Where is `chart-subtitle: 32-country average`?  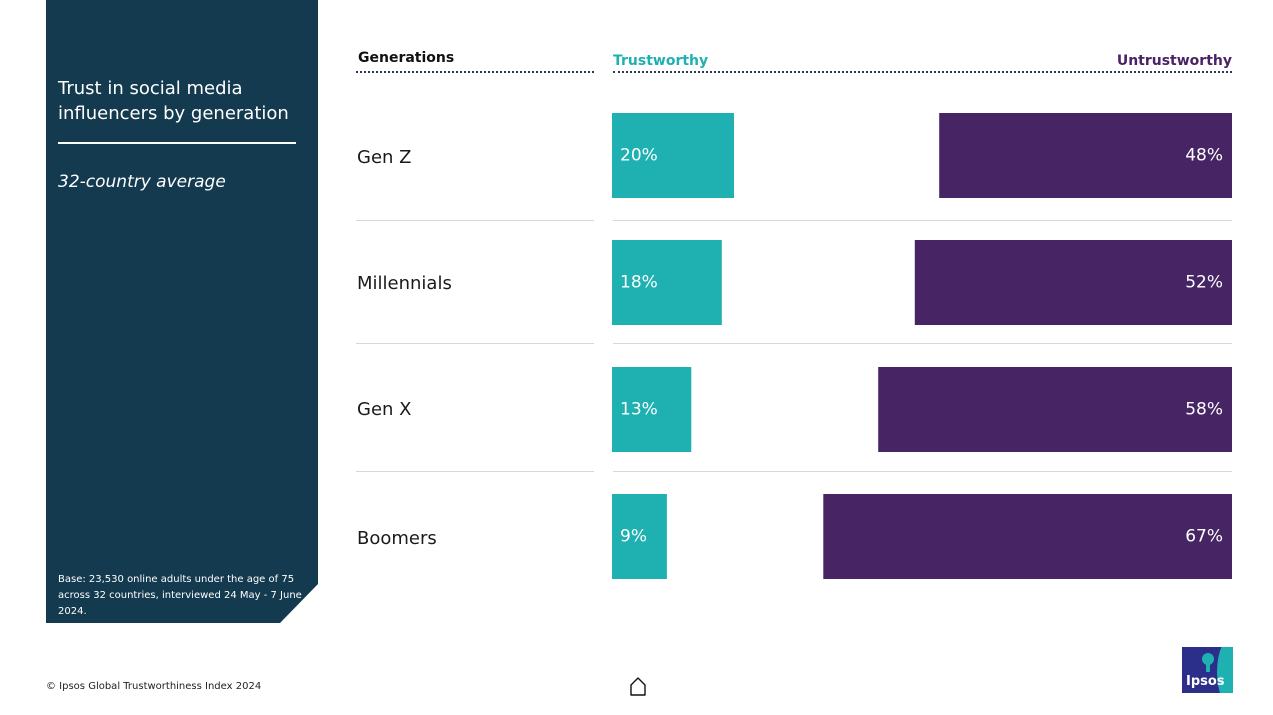 chart-subtitle: 32-country average is located at coordinates (142, 182).